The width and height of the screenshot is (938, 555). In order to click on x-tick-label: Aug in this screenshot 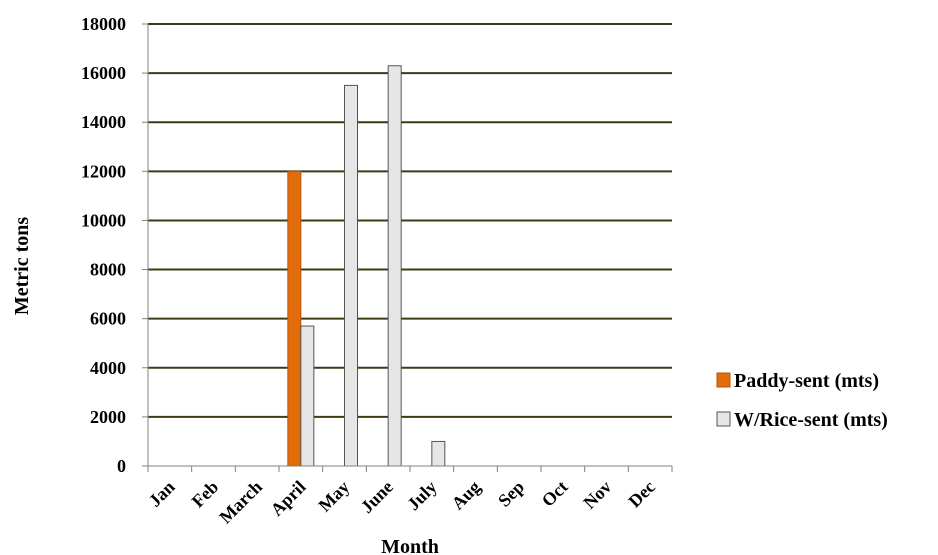, I will do `click(466, 495)`.